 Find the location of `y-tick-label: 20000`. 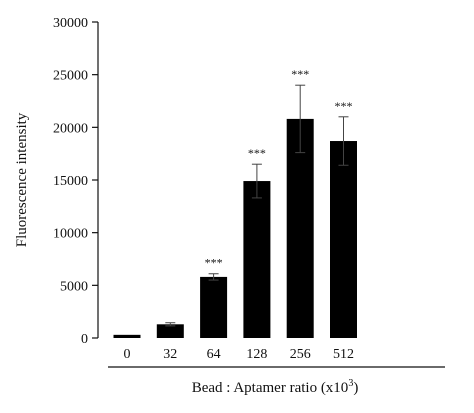

y-tick-label: 20000 is located at coordinates (70, 128).